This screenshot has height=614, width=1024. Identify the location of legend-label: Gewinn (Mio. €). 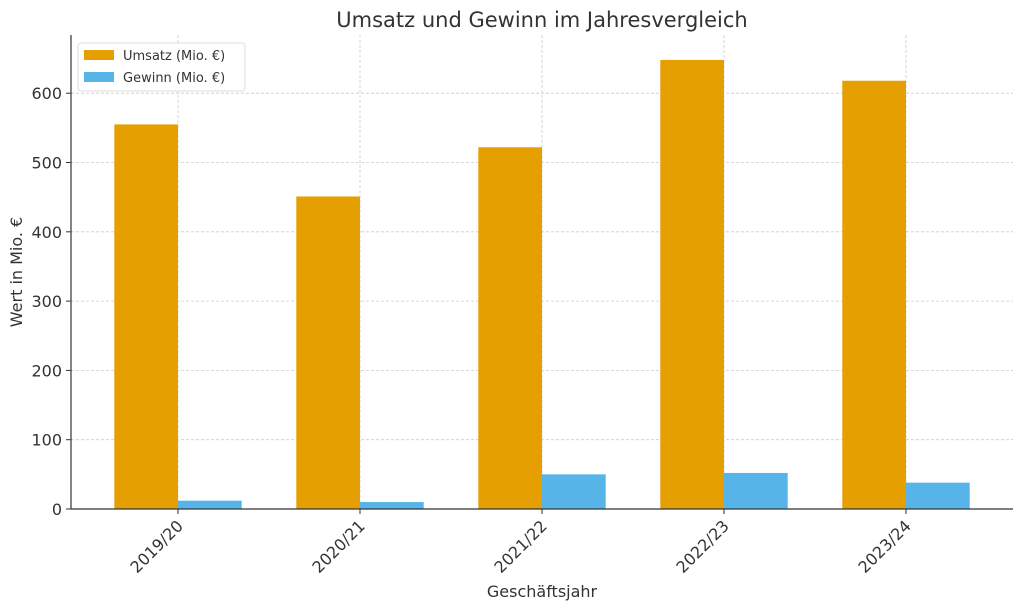
(174, 78).